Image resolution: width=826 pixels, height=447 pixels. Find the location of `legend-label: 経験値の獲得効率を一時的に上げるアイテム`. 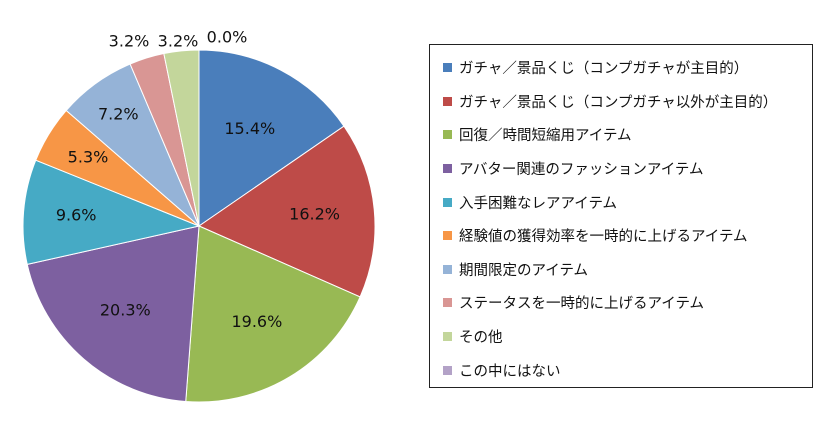

legend-label: 経験値の獲得効率を一時的に上げるアイテム is located at coordinates (603, 237).